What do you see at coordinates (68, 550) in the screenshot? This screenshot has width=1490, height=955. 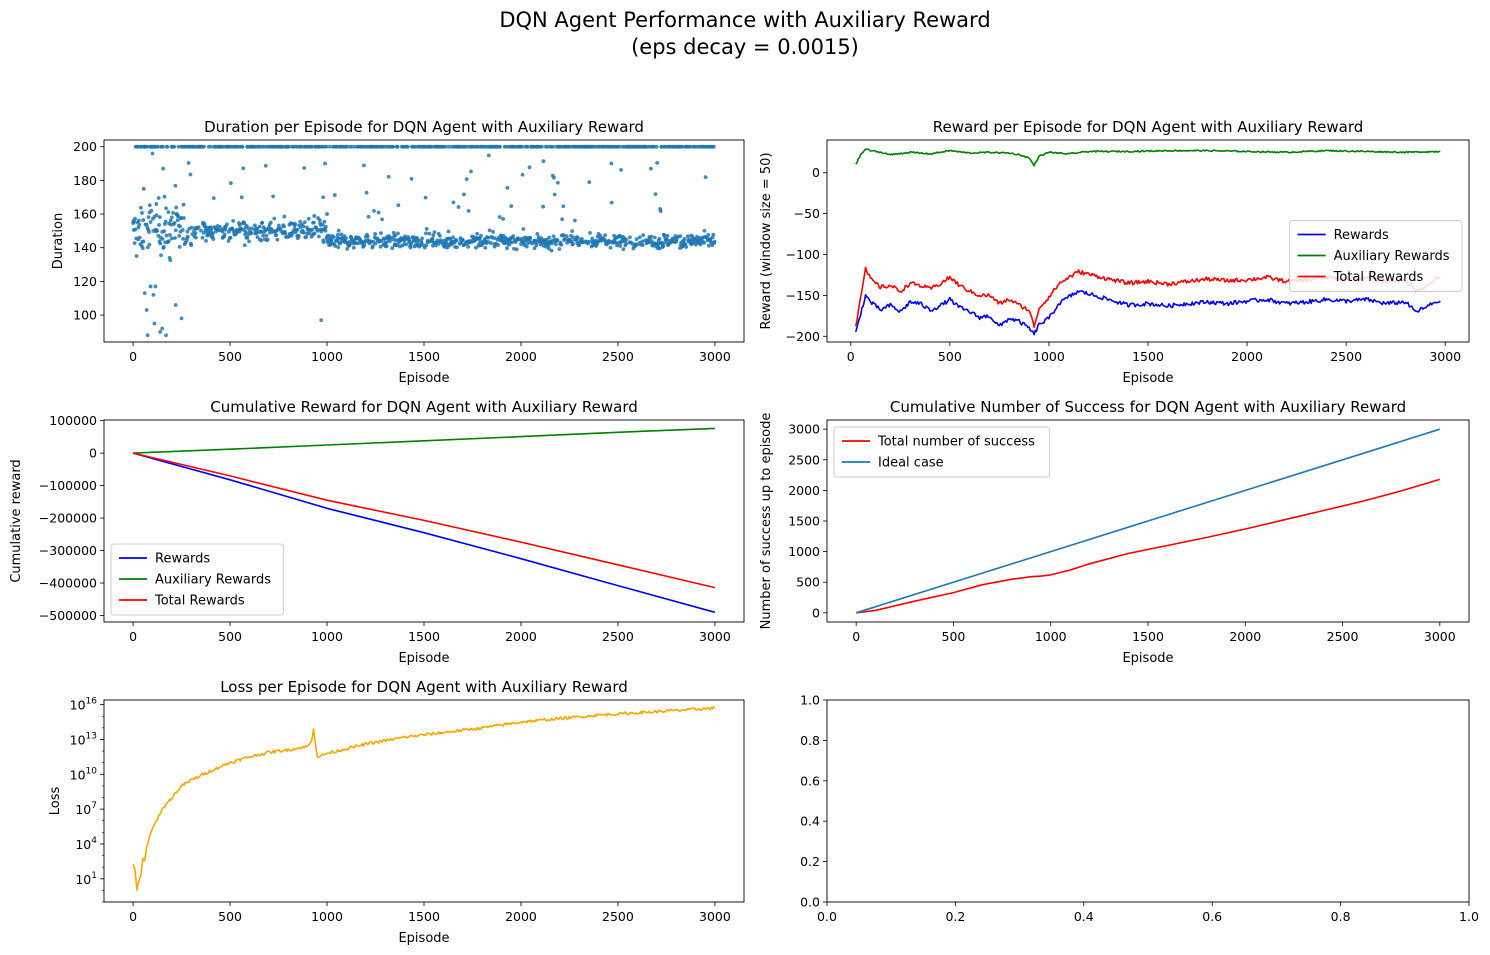 I see `y-tick-label: −300000` at bounding box center [68, 550].